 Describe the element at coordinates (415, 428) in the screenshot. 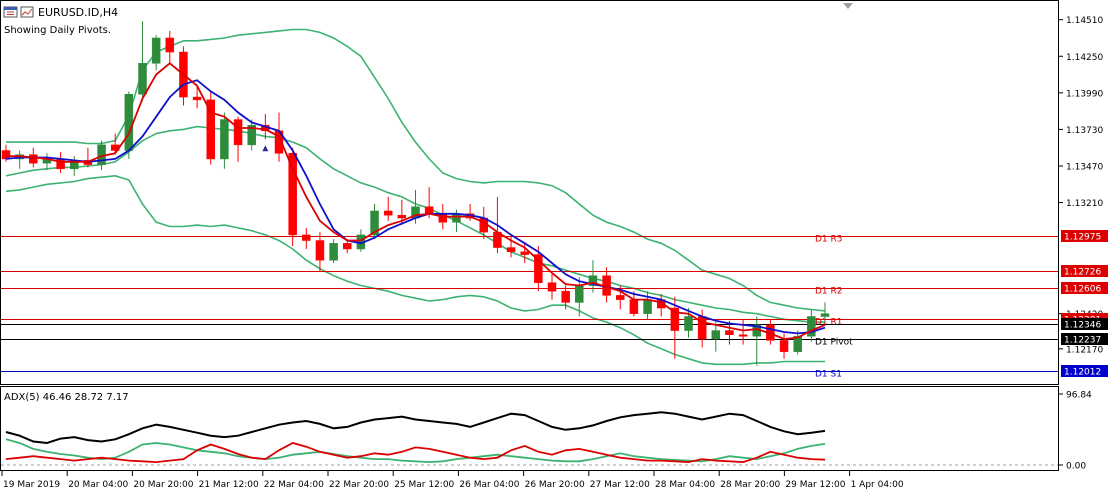

I see `adx-main-line` at that location.